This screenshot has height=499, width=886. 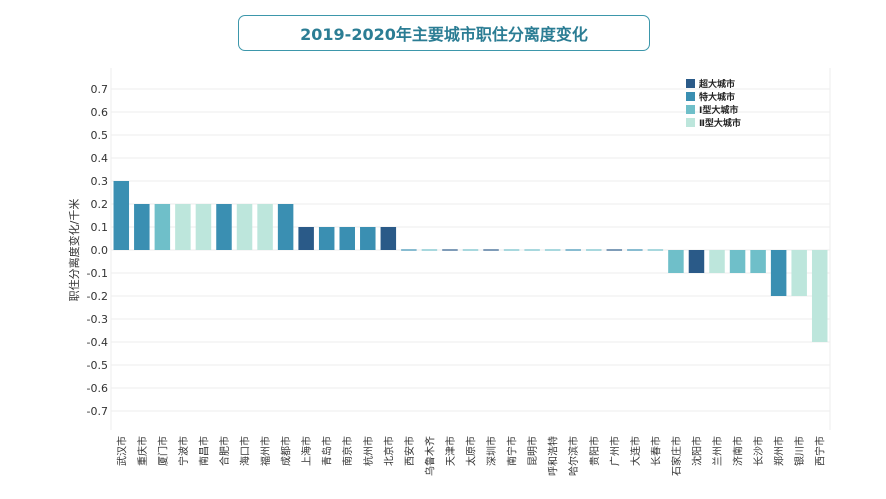 I want to click on x-tick-label: 太原市, so click(x=471, y=451).